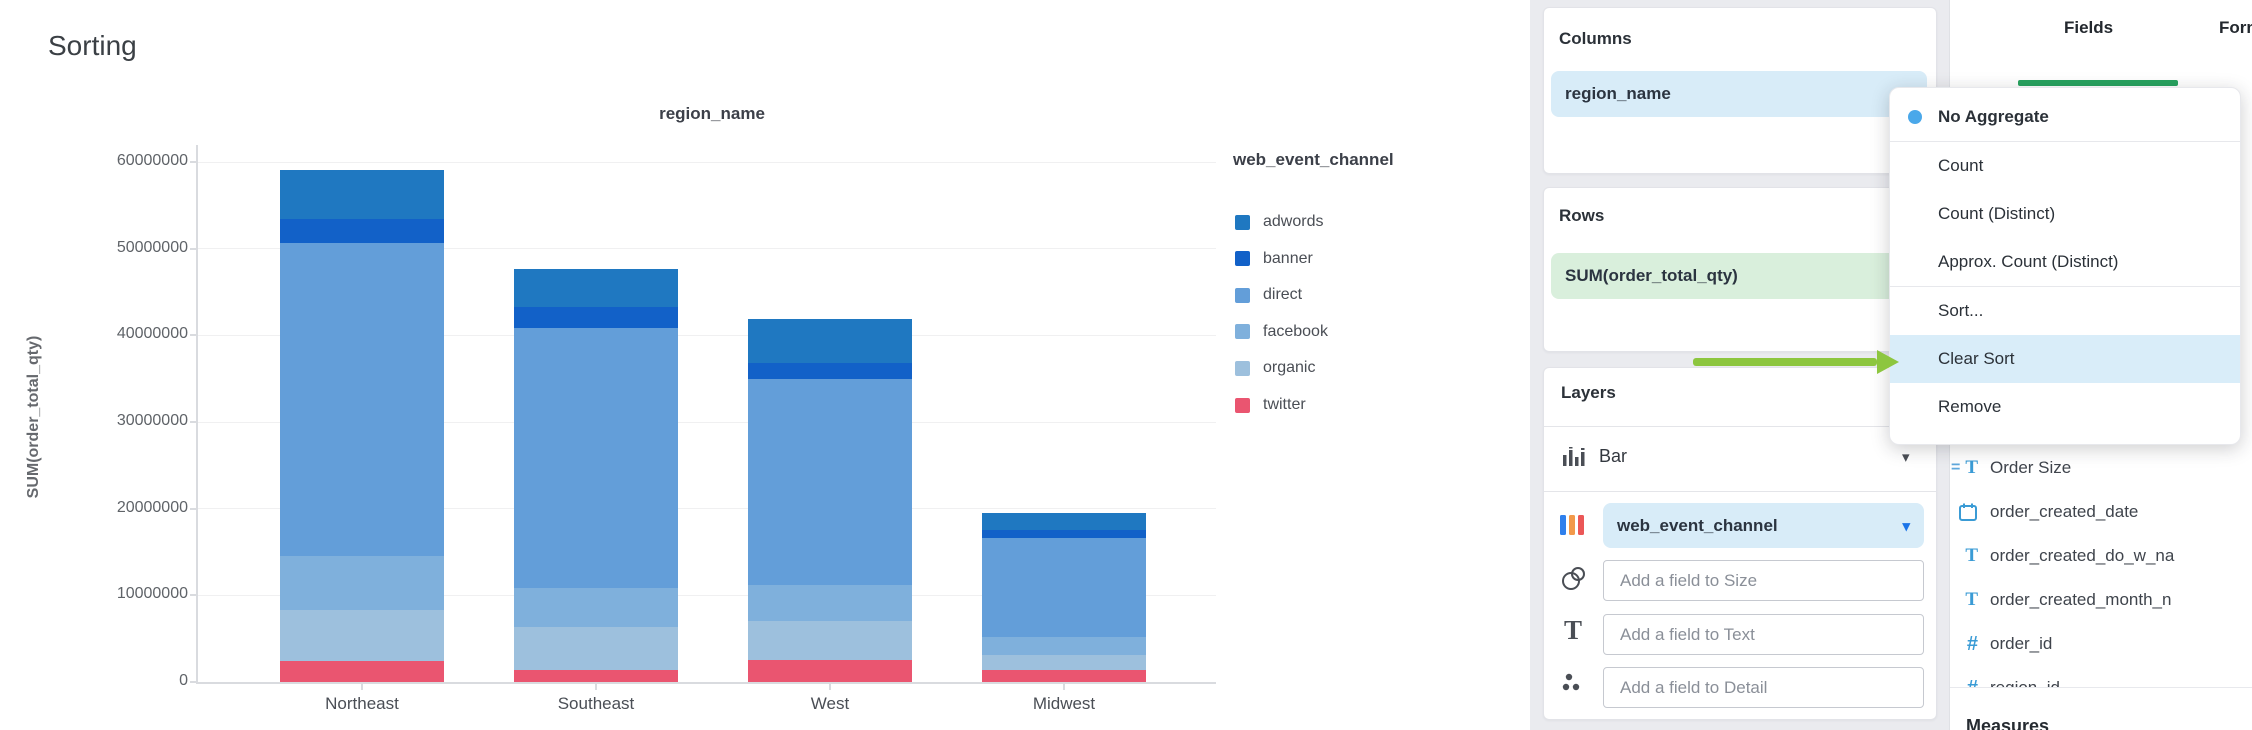 This screenshot has width=2252, height=730. Describe the element at coordinates (152, 594) in the screenshot. I see `y-tick-label: 10000000` at that location.